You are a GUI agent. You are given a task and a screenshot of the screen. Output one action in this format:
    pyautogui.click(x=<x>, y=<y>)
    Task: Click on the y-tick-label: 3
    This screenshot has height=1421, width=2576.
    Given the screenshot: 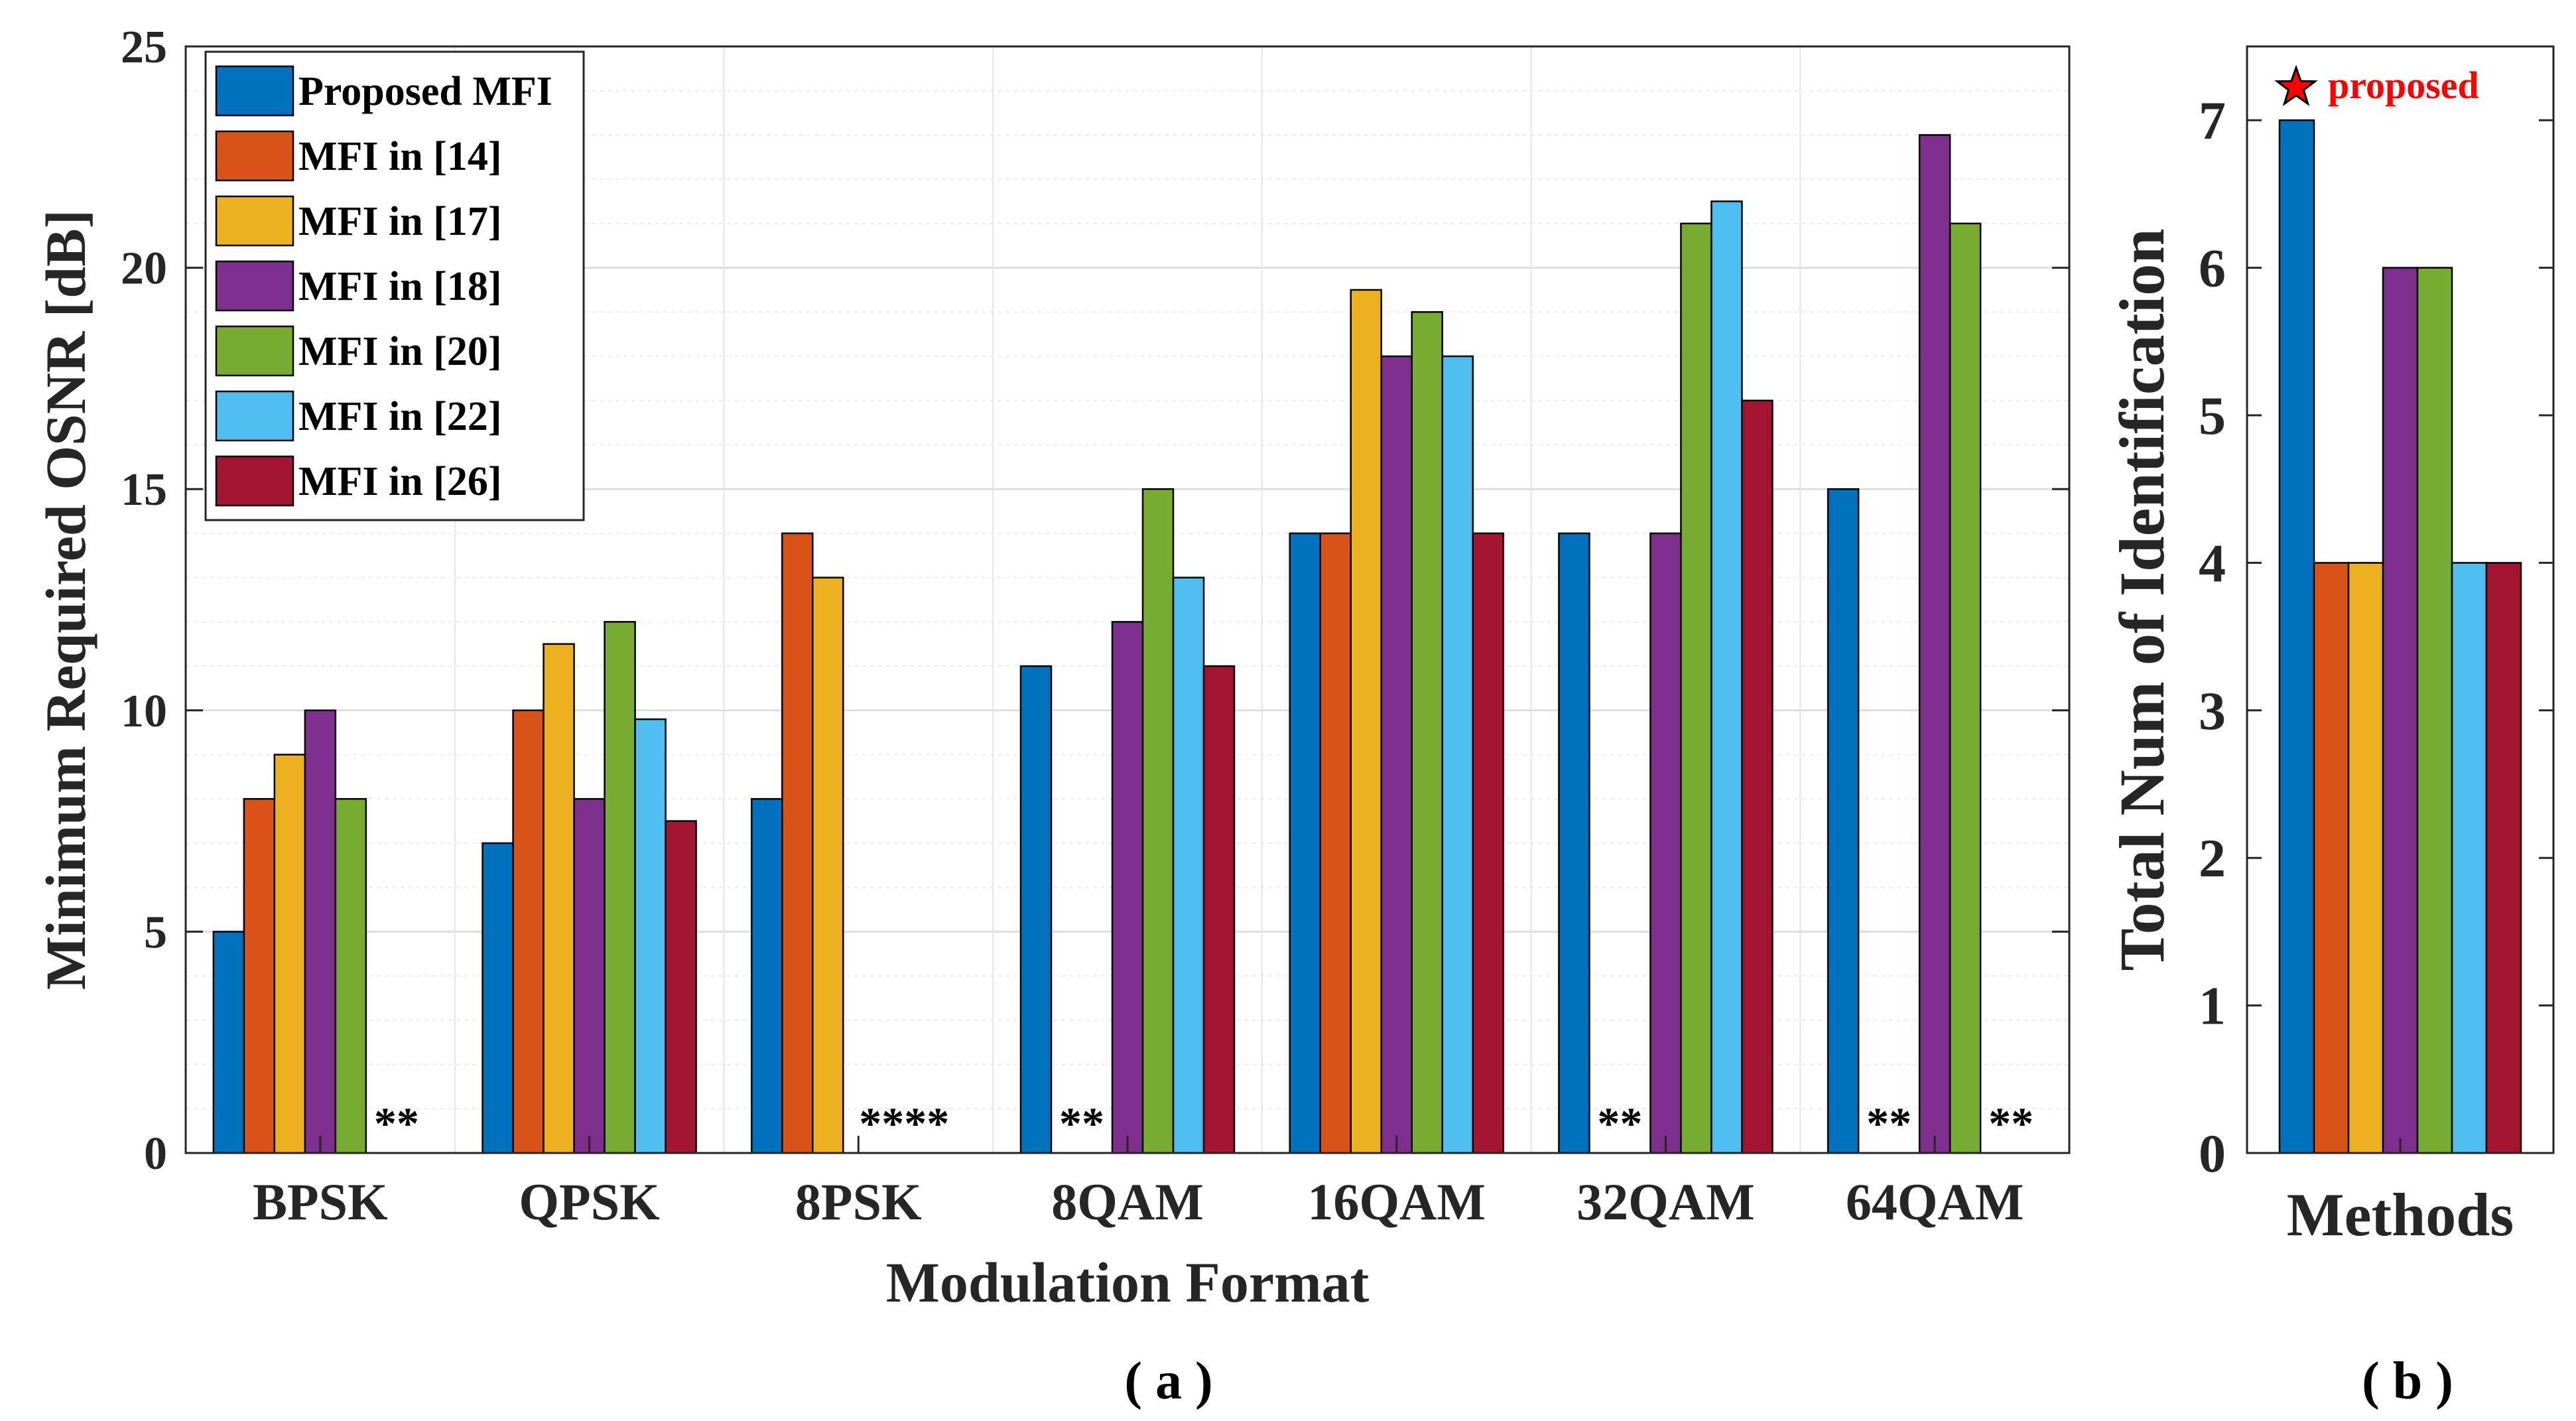 What is the action you would take?
    pyautogui.click(x=2213, y=711)
    